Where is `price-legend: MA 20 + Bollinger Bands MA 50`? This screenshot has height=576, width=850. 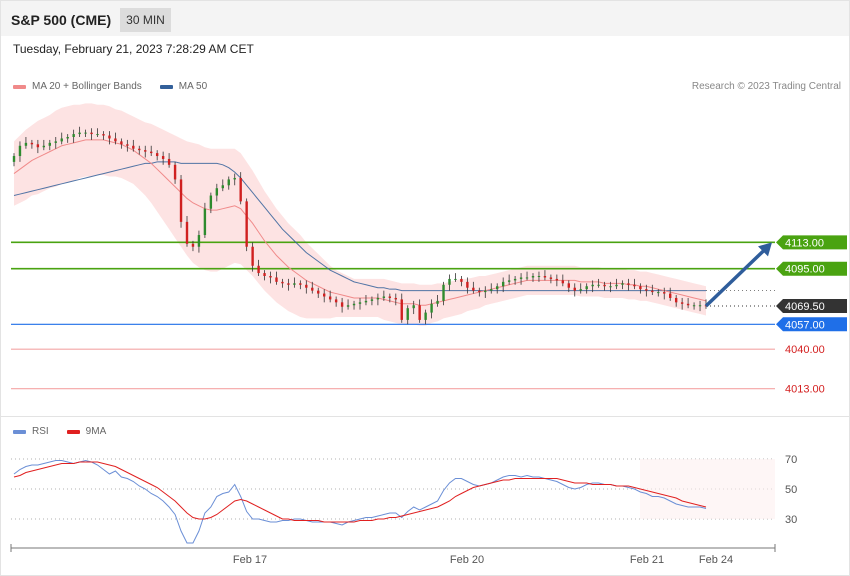
price-legend: MA 20 + Bollinger Bands MA 50 is located at coordinates (110, 86).